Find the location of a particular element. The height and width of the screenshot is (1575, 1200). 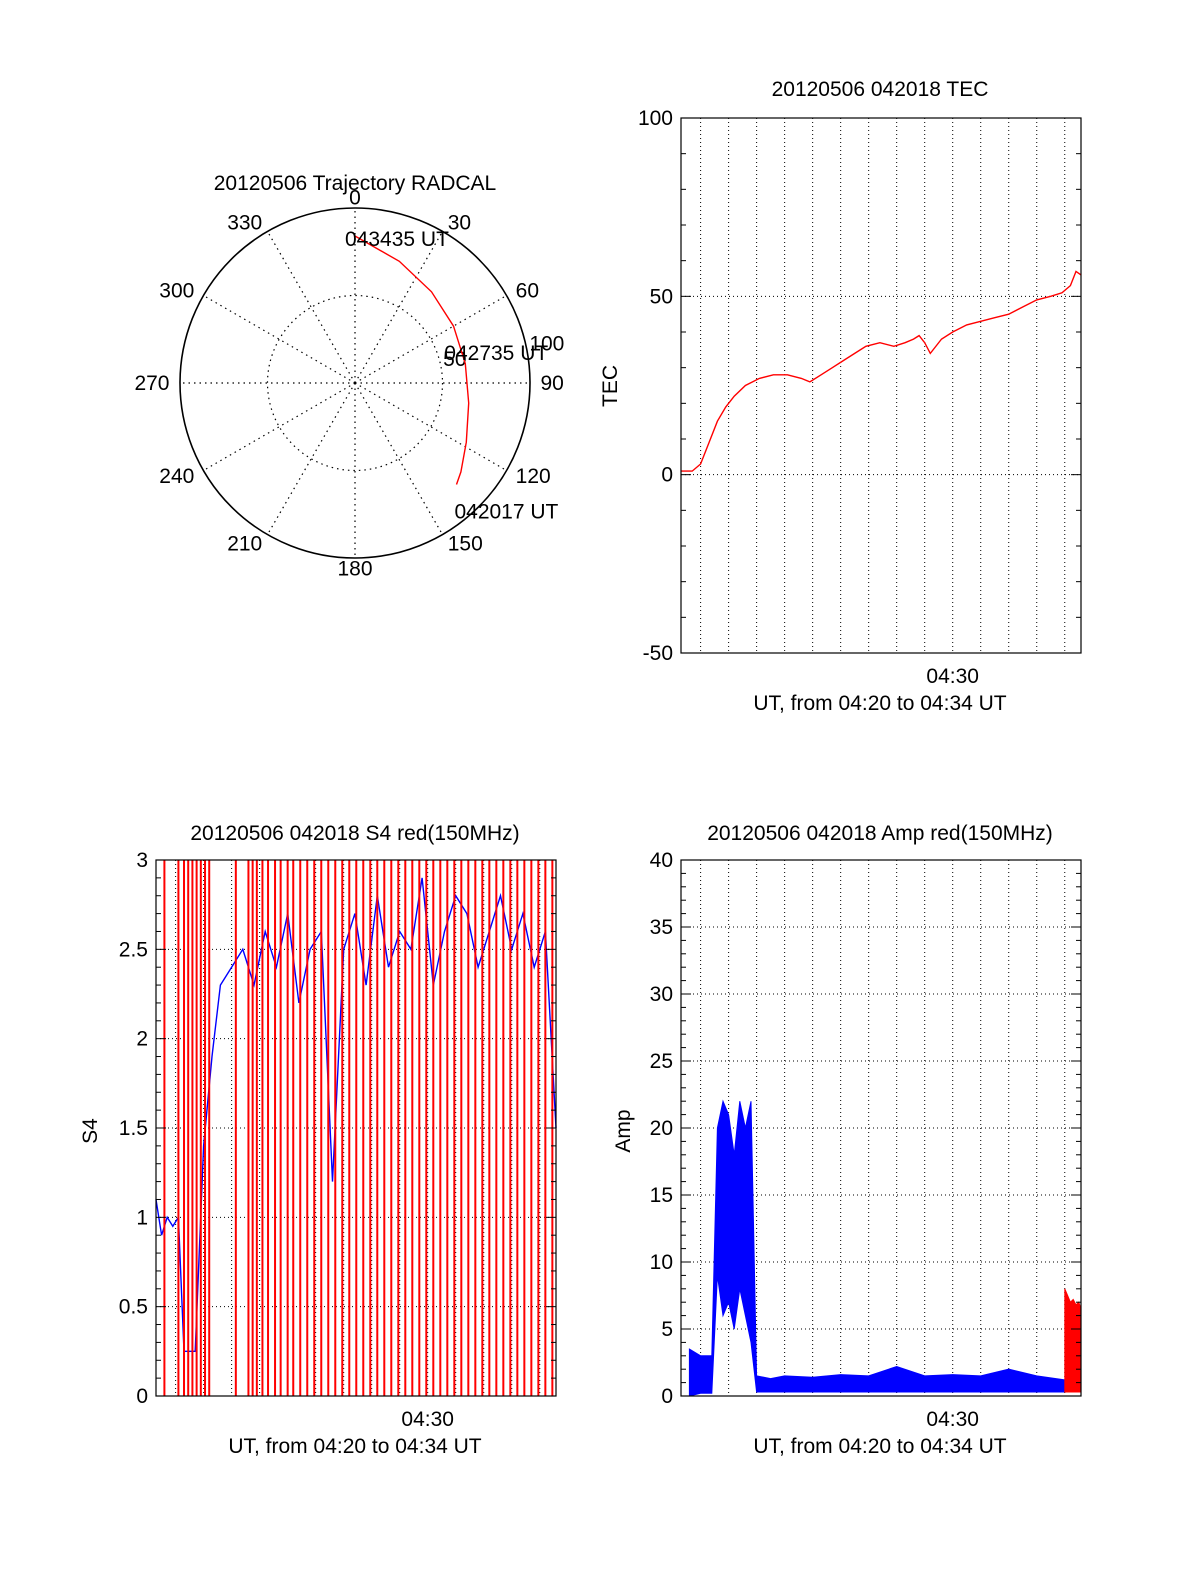

polar-azimuth-labels: 0 30 60 90 120 150 180 210 240 270 300 330 is located at coordinates (348, 384).